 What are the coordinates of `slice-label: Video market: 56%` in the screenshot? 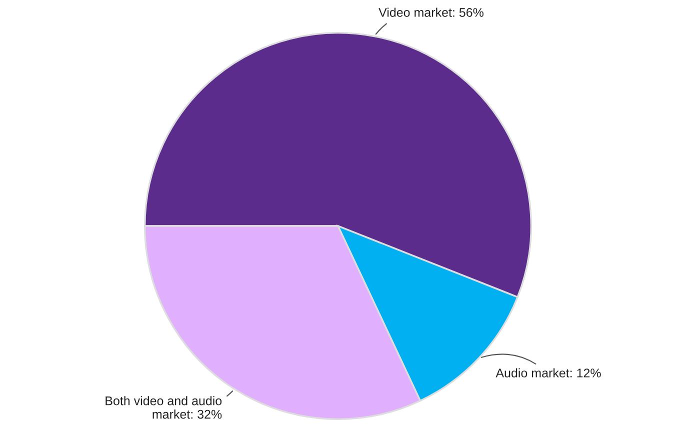 It's located at (431, 12).